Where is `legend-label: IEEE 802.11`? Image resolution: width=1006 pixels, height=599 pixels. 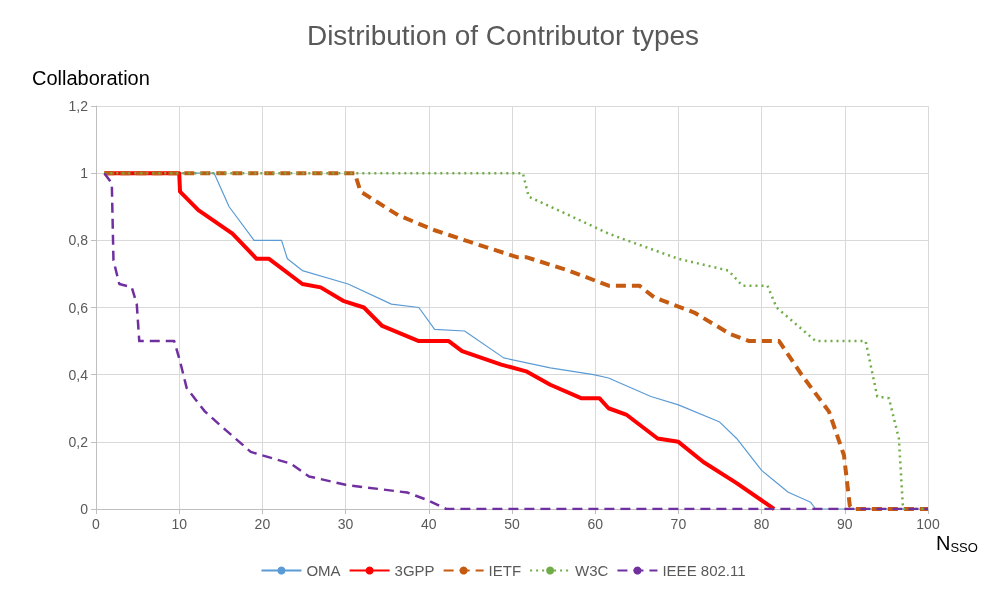 legend-label: IEEE 802.11 is located at coordinates (704, 570).